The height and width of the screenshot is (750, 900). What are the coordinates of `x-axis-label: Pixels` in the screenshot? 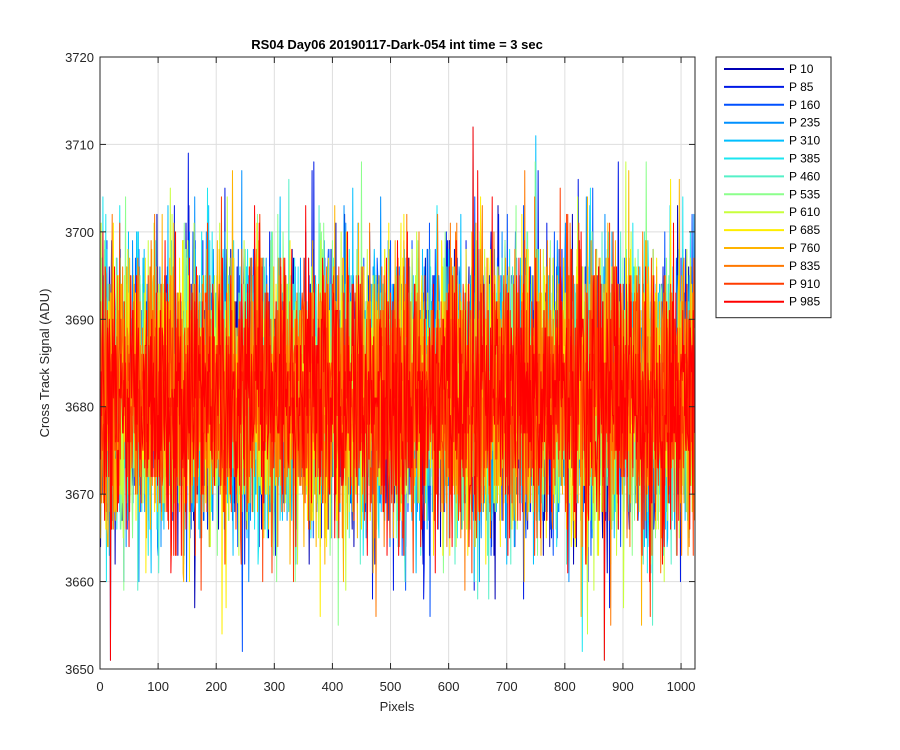 It's located at (397, 706).